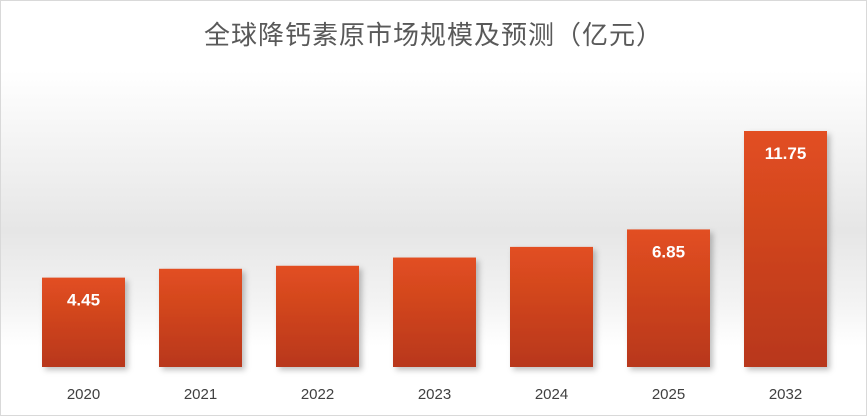 Image resolution: width=867 pixels, height=416 pixels. Describe the element at coordinates (433, 36) in the screenshot. I see `chart-title: 全球降钙素原市场规模及预测（亿元）` at that location.